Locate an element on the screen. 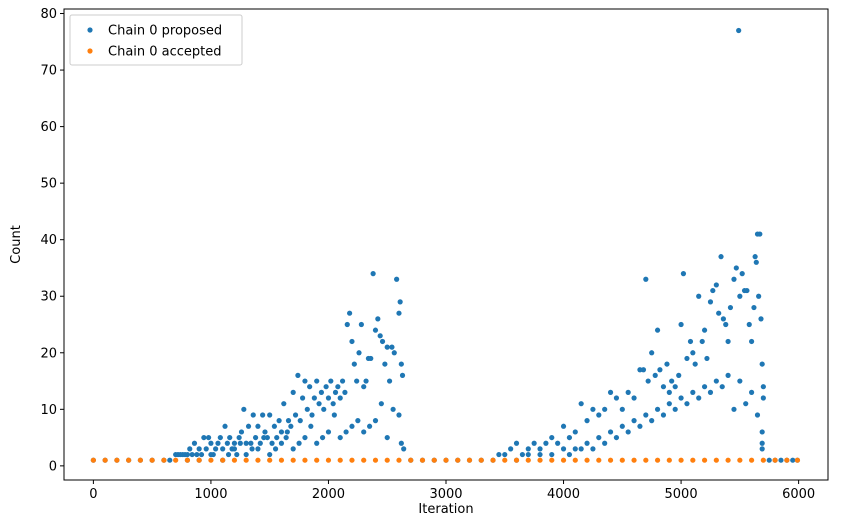 The height and width of the screenshot is (526, 841). y-axis-label: Count is located at coordinates (16, 244).